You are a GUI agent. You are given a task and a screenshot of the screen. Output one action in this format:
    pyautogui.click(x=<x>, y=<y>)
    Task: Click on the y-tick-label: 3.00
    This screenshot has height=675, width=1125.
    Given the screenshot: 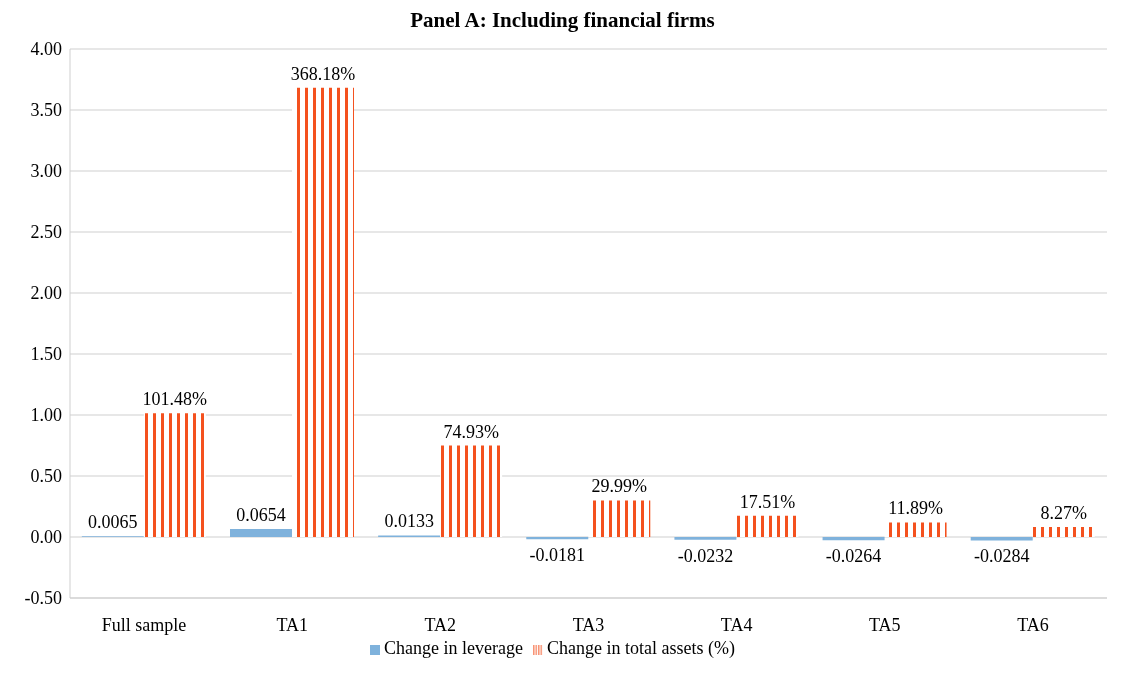 What is the action you would take?
    pyautogui.click(x=46, y=171)
    